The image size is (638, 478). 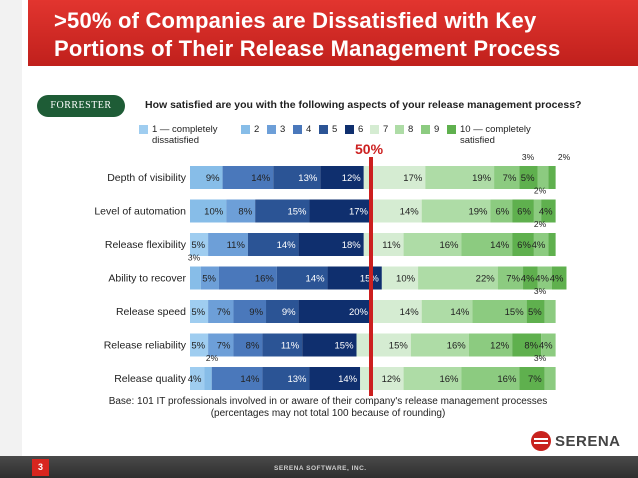 I want to click on fifty-percent-marker-label: 50%, so click(x=369, y=149).